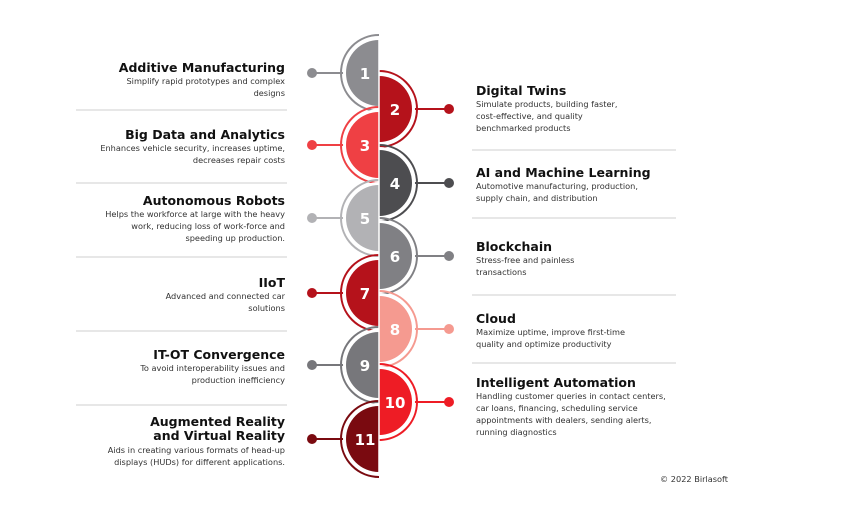 Image resolution: width=842 pixels, height=516 pixels. What do you see at coordinates (205, 134) in the screenshot?
I see `item-3-title: Big Data and Analytics` at bounding box center [205, 134].